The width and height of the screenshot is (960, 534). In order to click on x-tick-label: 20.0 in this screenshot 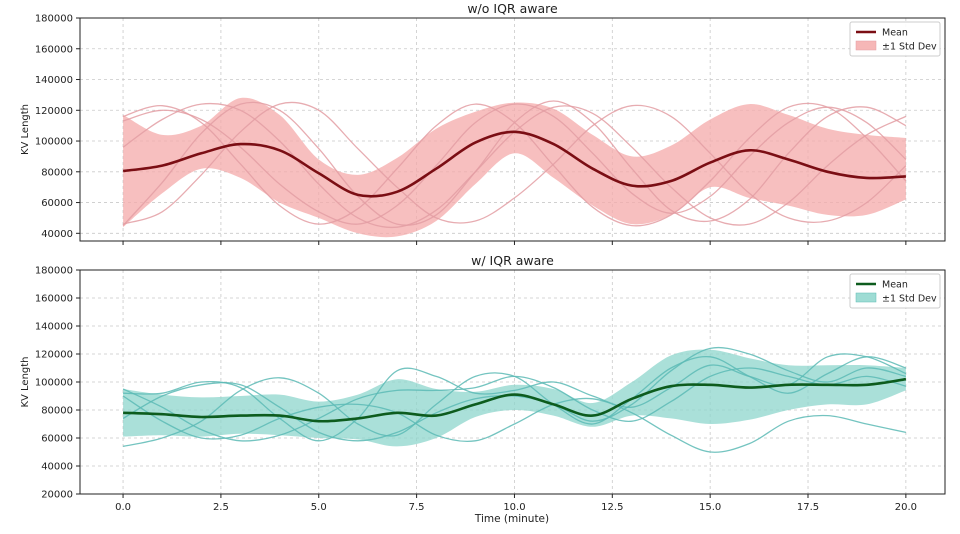, I will do `click(906, 507)`.